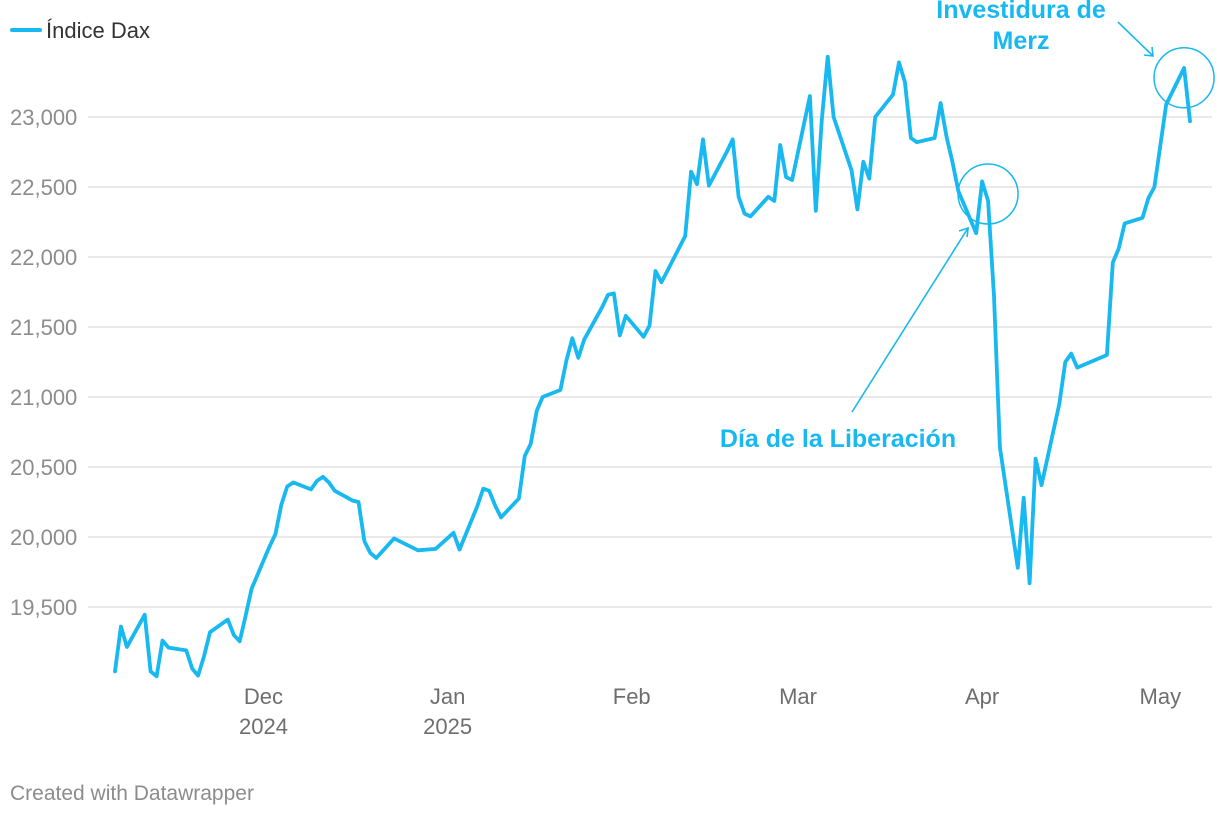 Image resolution: width=1220 pixels, height=816 pixels. I want to click on annotation-arrows, so click(1002, 217).